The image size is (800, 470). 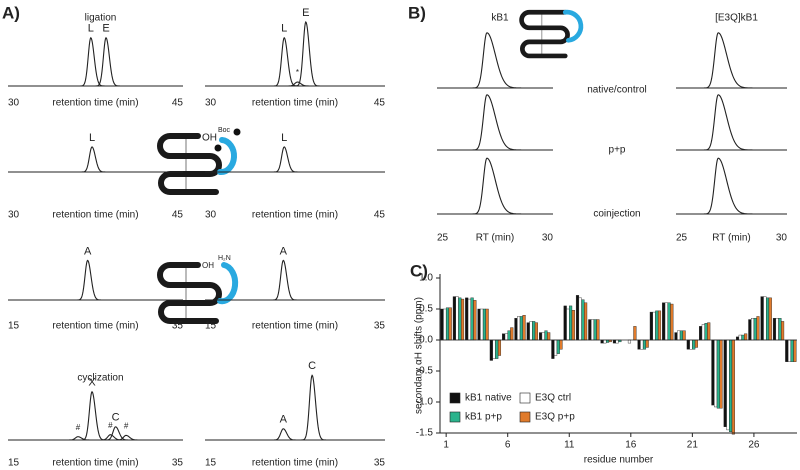 What do you see at coordinates (224, 258) in the screenshot?
I see `icon-label: H₂N` at bounding box center [224, 258].